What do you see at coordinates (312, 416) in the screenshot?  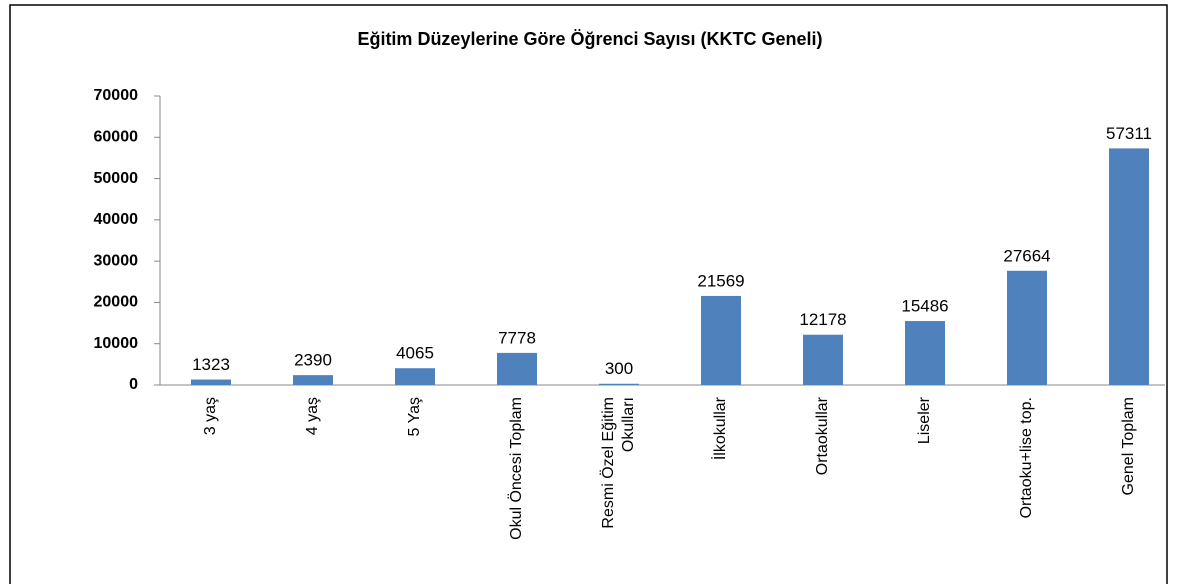 I see `x-tick-label: 4 yaş` at bounding box center [312, 416].